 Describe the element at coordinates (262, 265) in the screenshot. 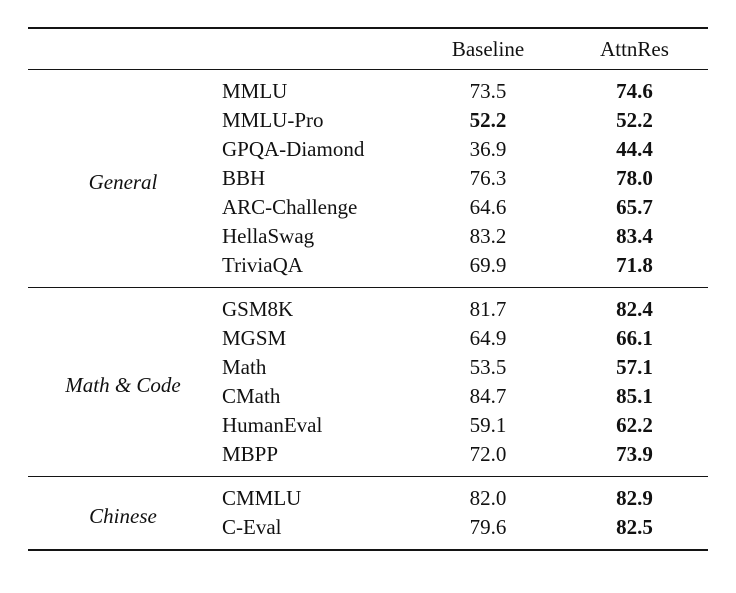

I see `benchmark-name: TriviaQA` at that location.